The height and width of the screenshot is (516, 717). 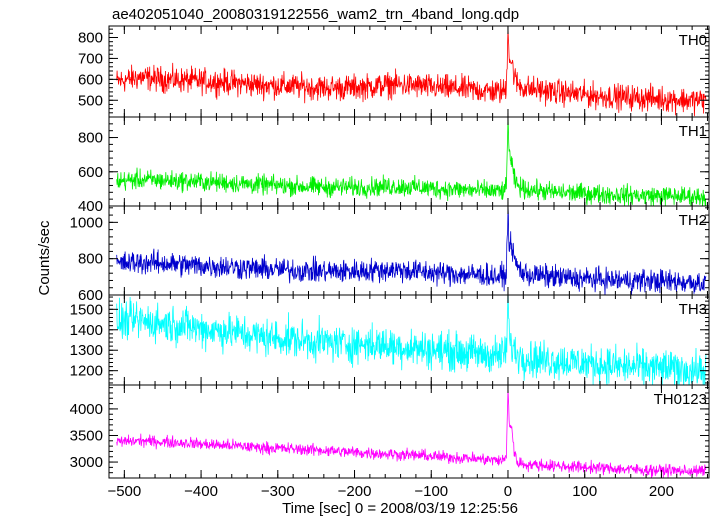 What do you see at coordinates (86, 409) in the screenshot?
I see `y-tick-label: 4000` at bounding box center [86, 409].